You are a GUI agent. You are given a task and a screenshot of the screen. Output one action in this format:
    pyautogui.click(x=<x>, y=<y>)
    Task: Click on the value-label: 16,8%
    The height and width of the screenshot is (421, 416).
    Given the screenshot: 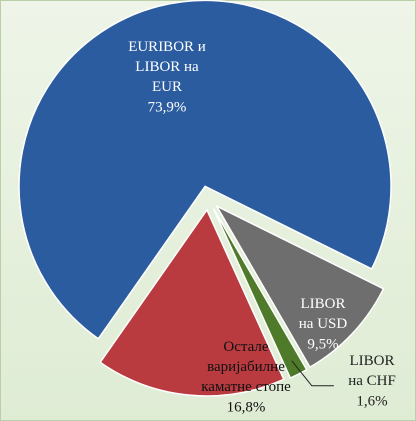 What is the action you would take?
    pyautogui.click(x=246, y=407)
    